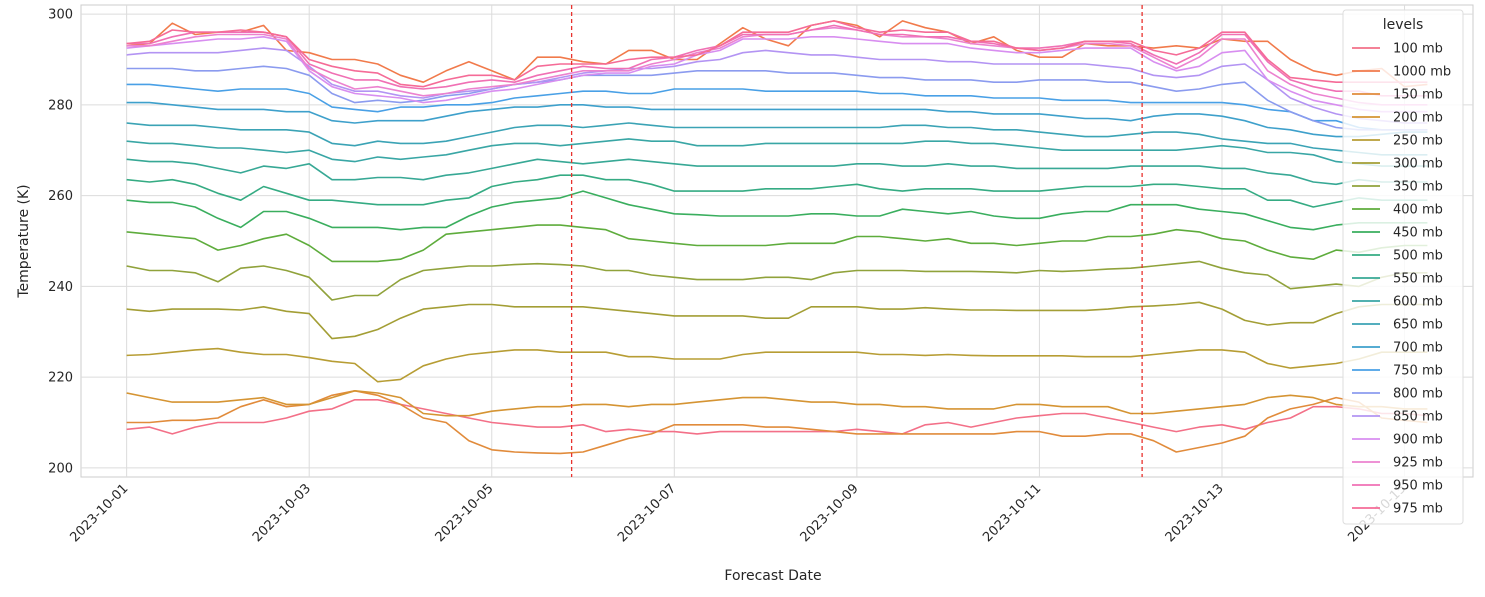 Image resolution: width=1485 pixels, height=597 pixels. Describe the element at coordinates (1195, 513) in the screenshot. I see `x-tick-label: 2023-10-13` at that location.